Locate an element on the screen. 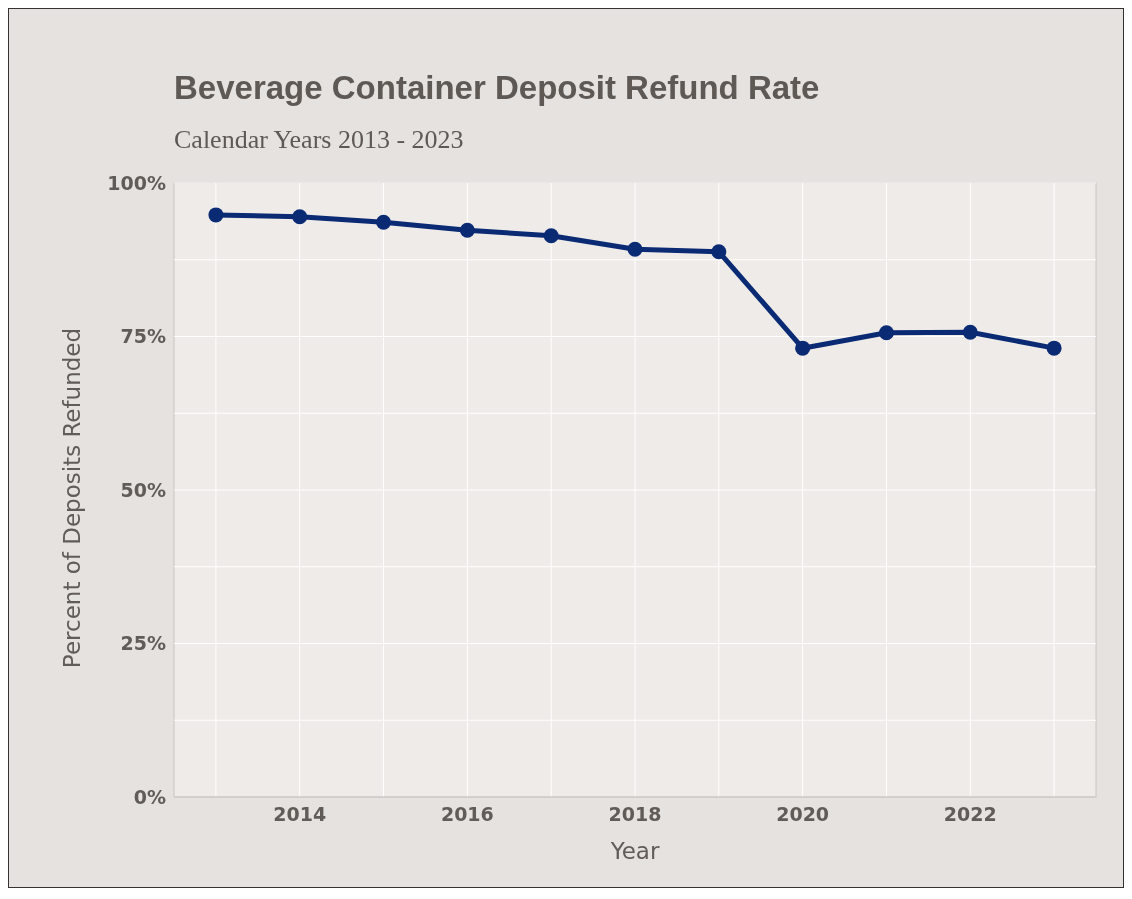 The width and height of the screenshot is (1132, 899). x-tick-label: 2018 is located at coordinates (635, 814).